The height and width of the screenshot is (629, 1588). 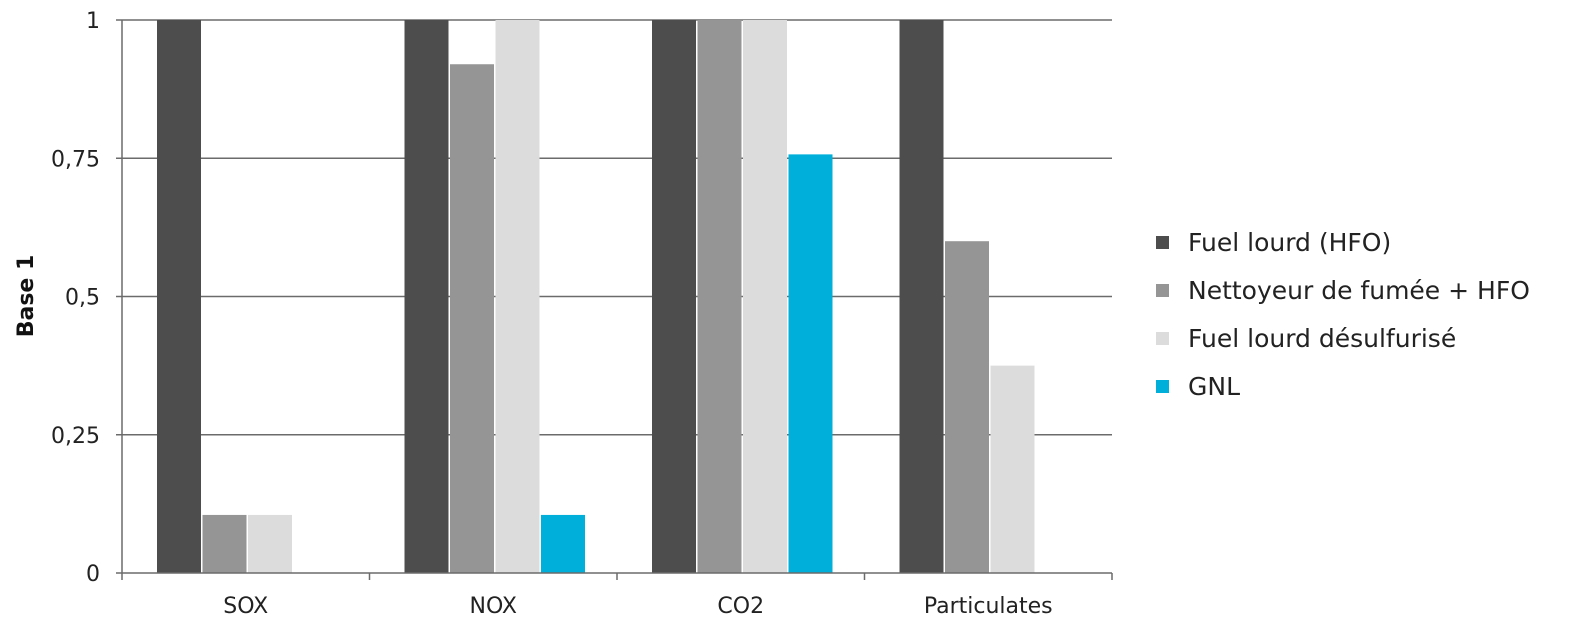 What do you see at coordinates (493, 606) in the screenshot?
I see `x-tick-label: NOX` at bounding box center [493, 606].